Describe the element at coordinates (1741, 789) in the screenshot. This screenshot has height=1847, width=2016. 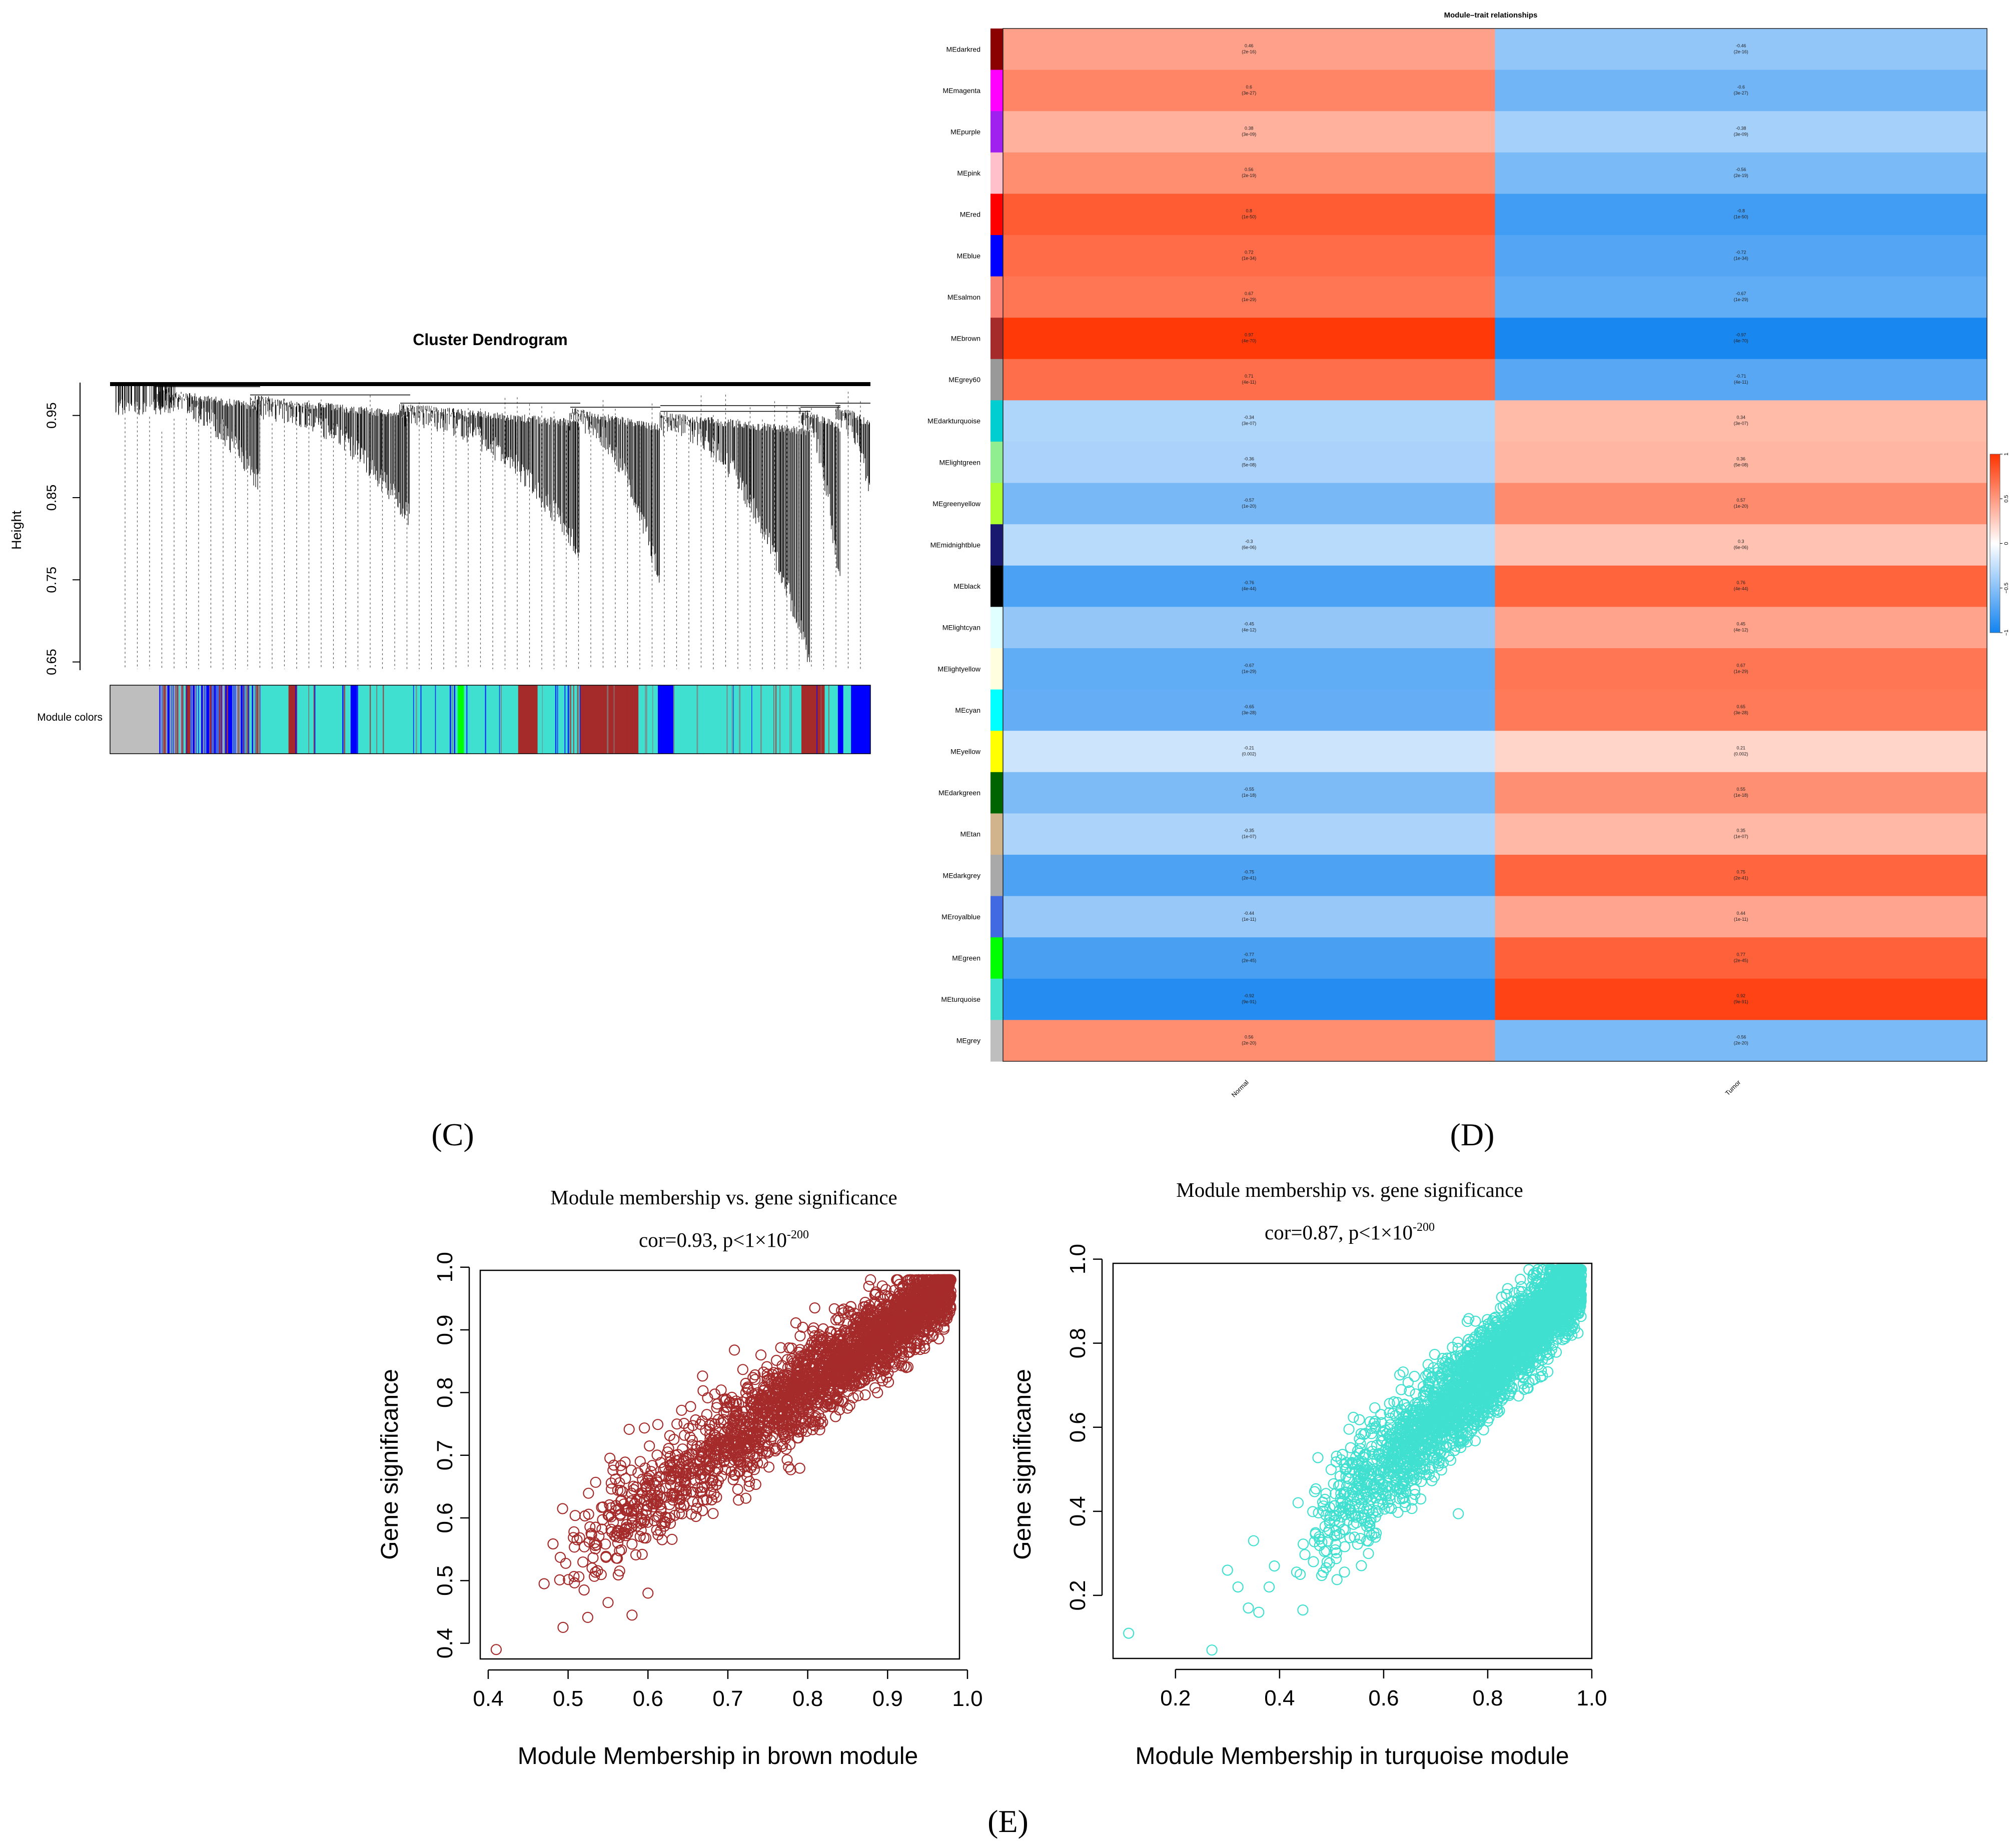
I see `heatmap-cell-value: 0.55` at that location.